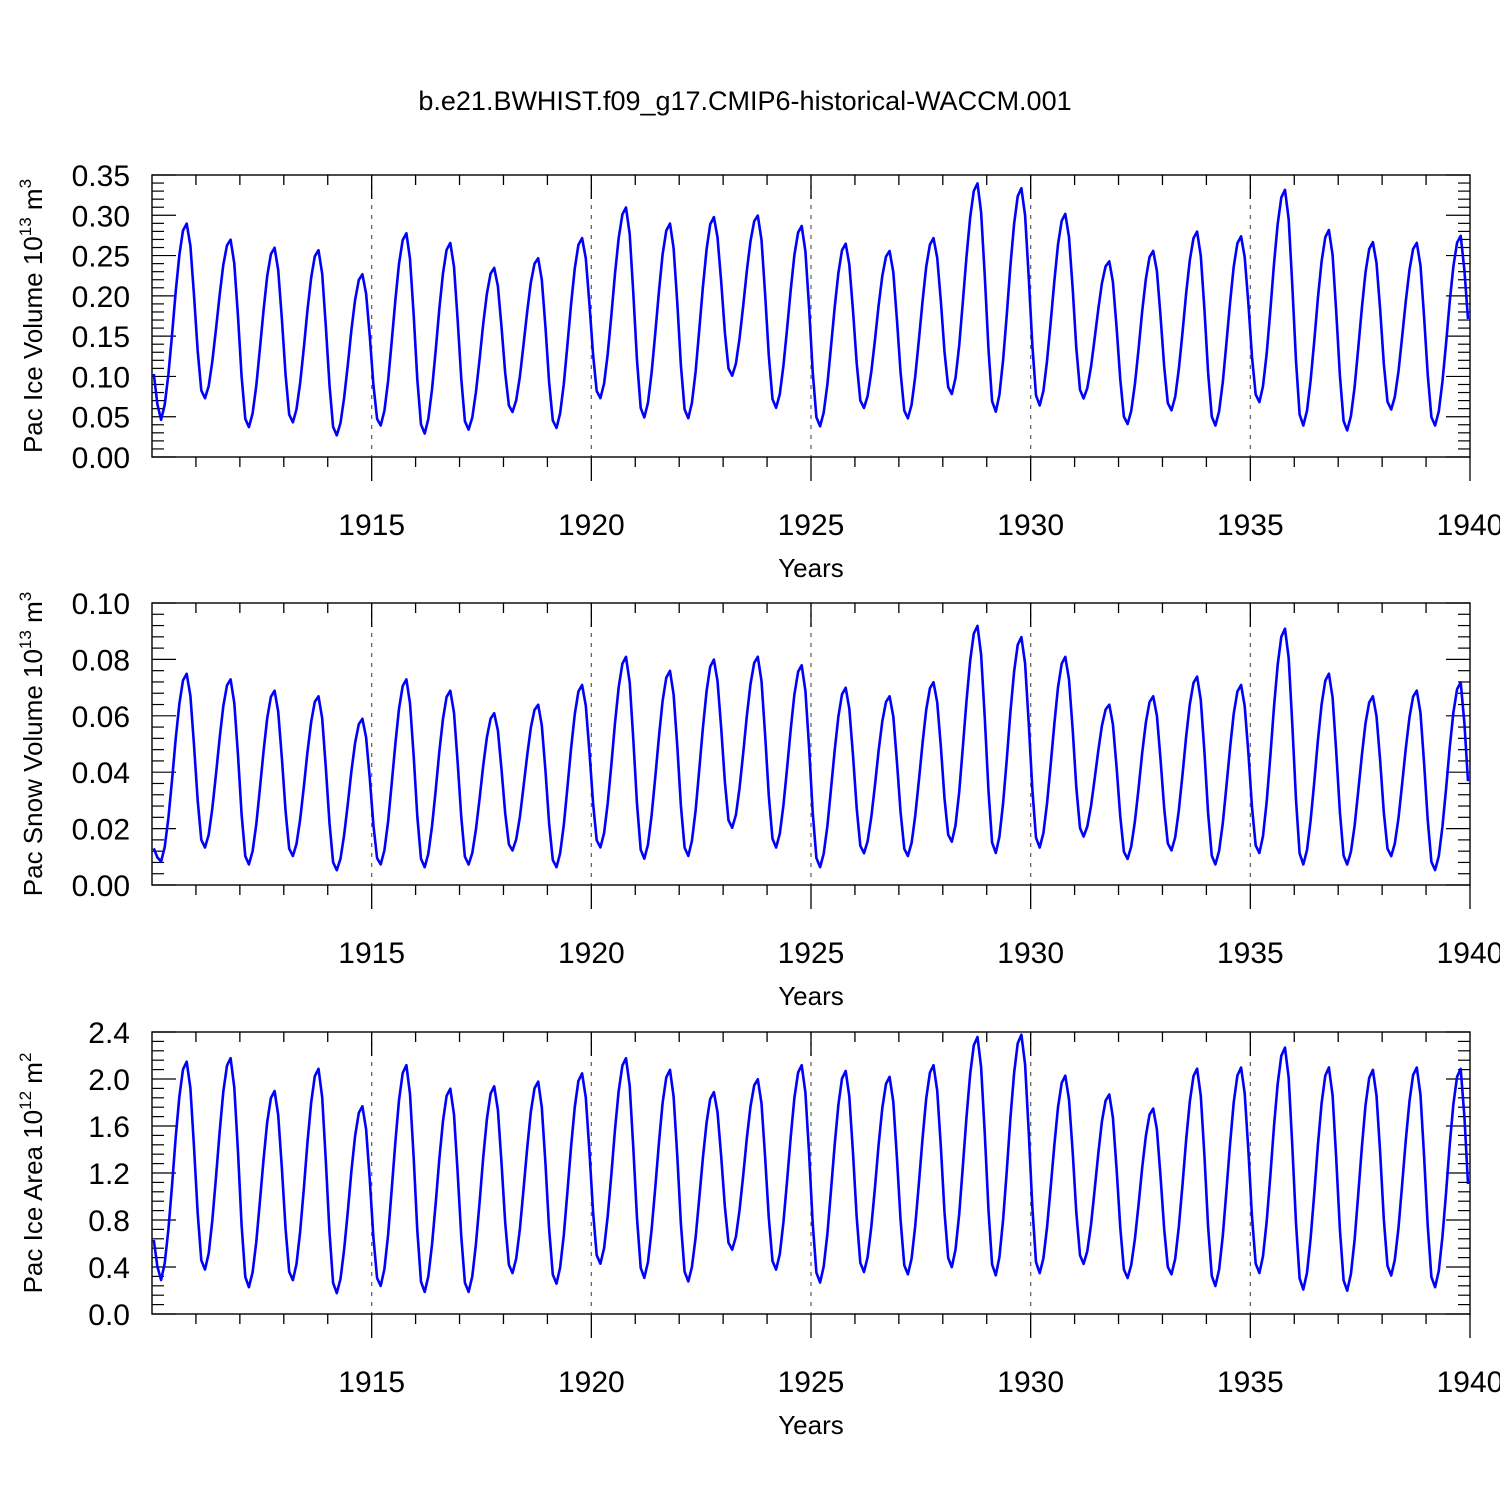 Image resolution: width=1500 pixels, height=1500 pixels. What do you see at coordinates (109, 1127) in the screenshot?
I see `y-tick-label: 1.6` at bounding box center [109, 1127].